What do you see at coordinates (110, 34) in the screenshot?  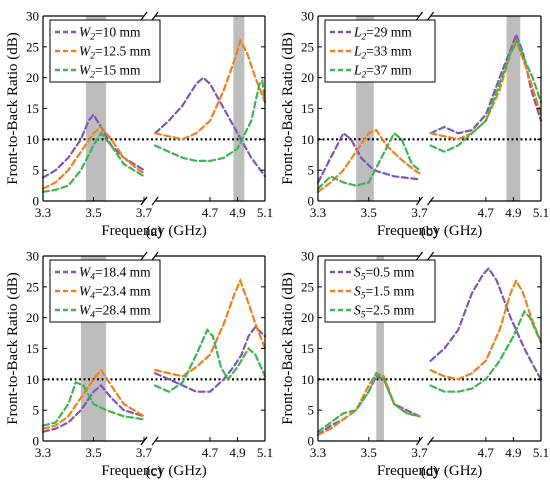 I see `legend-entry: W2=10 mm` at bounding box center [110, 34].